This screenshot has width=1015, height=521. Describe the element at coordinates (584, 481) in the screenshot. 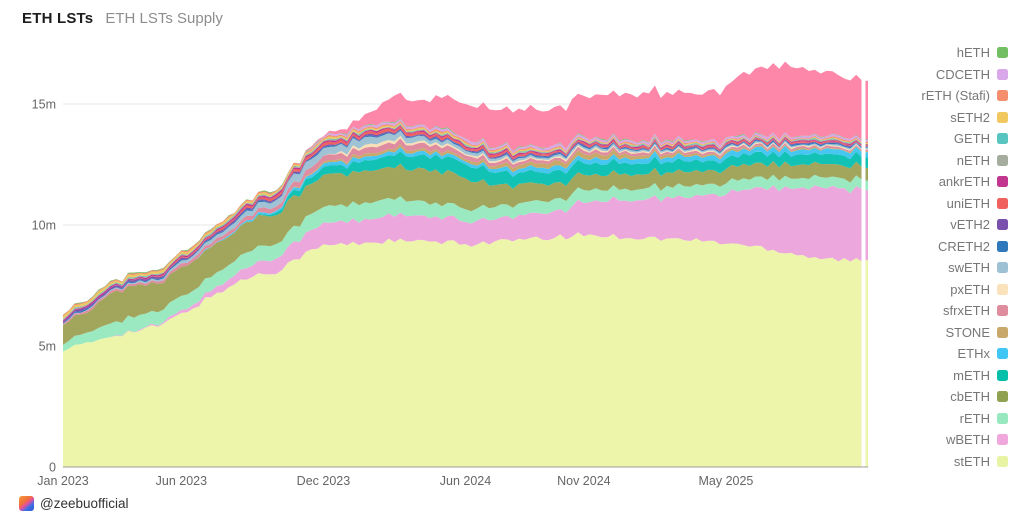

I see `x-tick-label: Nov 2024` at that location.